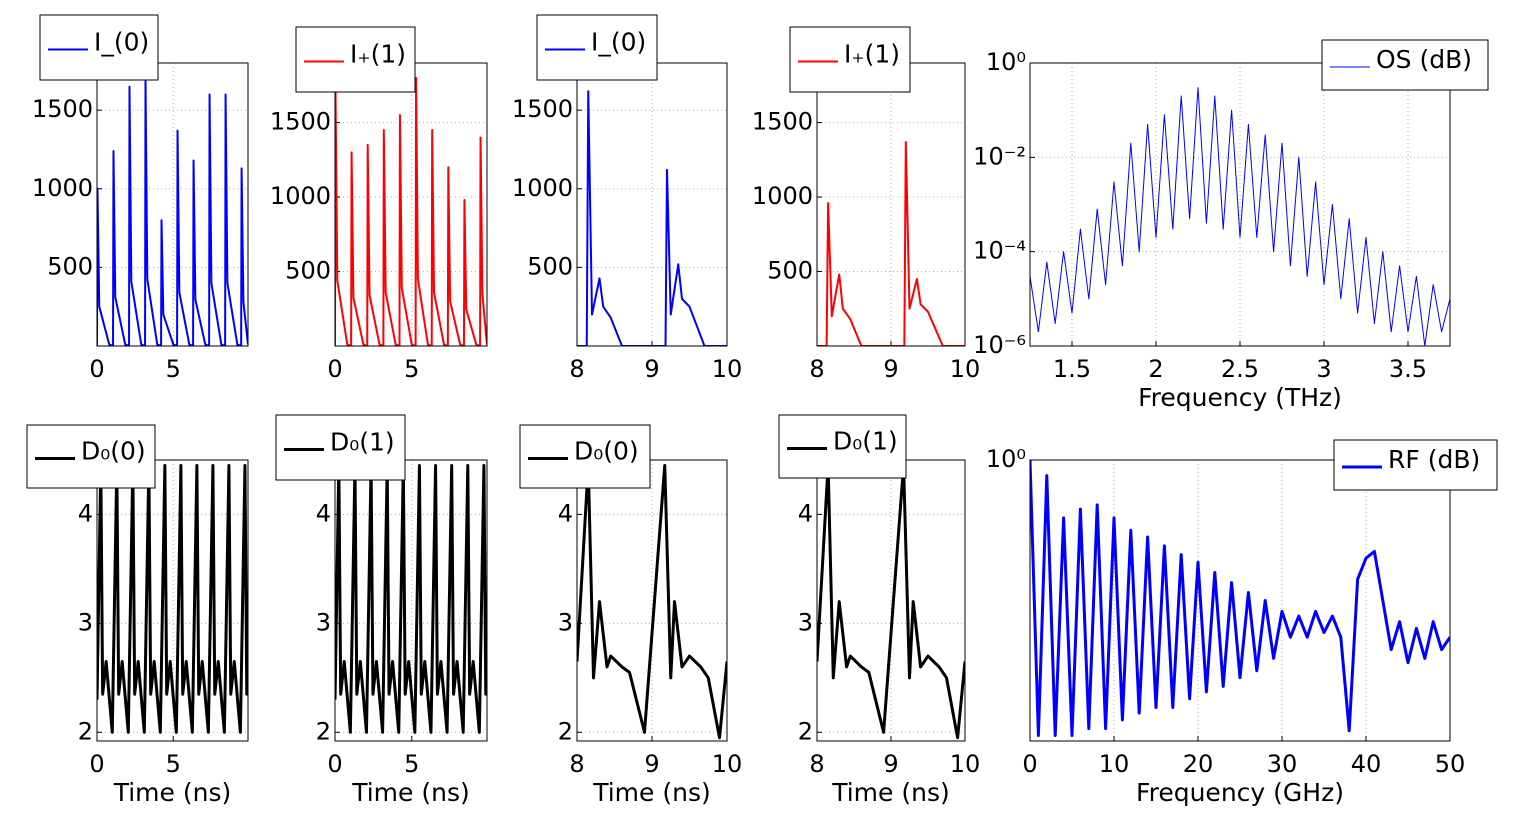  I want to click on x-tick-label: 1.5, so click(1072, 369).